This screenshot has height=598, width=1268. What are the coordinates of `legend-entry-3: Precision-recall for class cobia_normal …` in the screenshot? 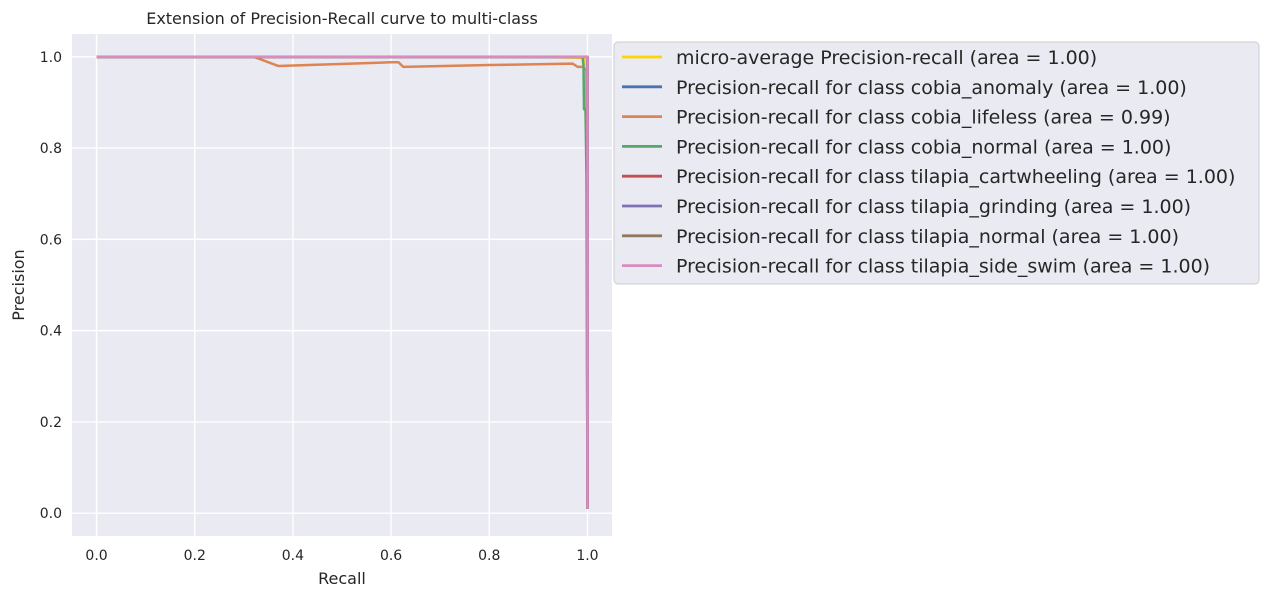 It's located at (923, 147).